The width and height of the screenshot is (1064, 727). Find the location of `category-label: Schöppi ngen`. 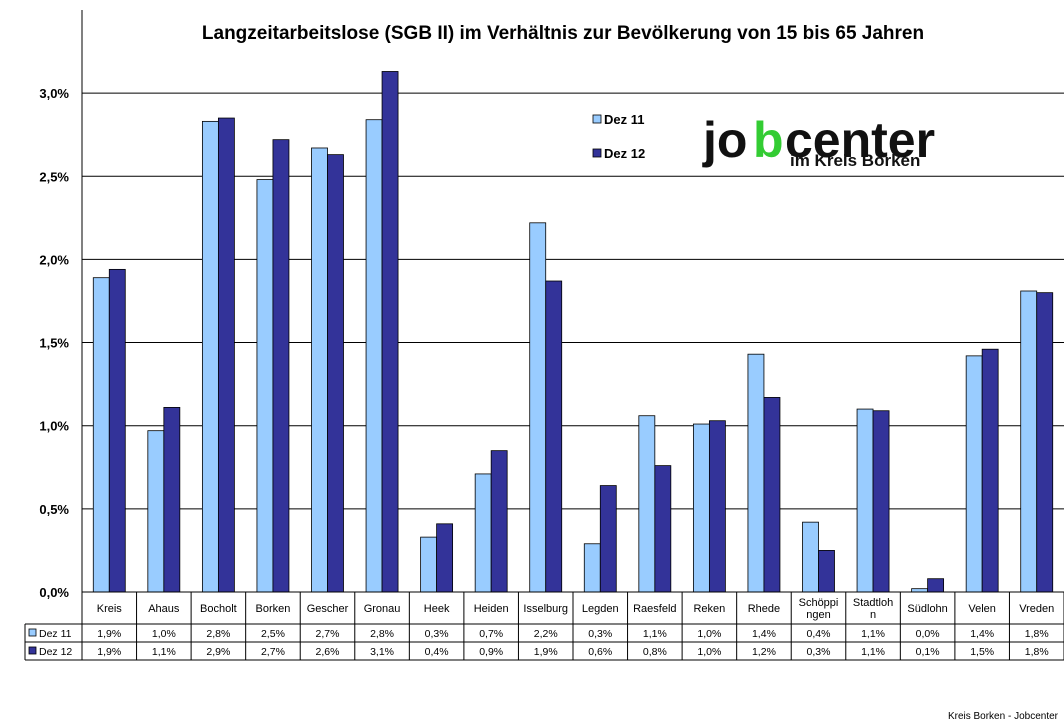

category-label: Schöppi ngen is located at coordinates (819, 609).